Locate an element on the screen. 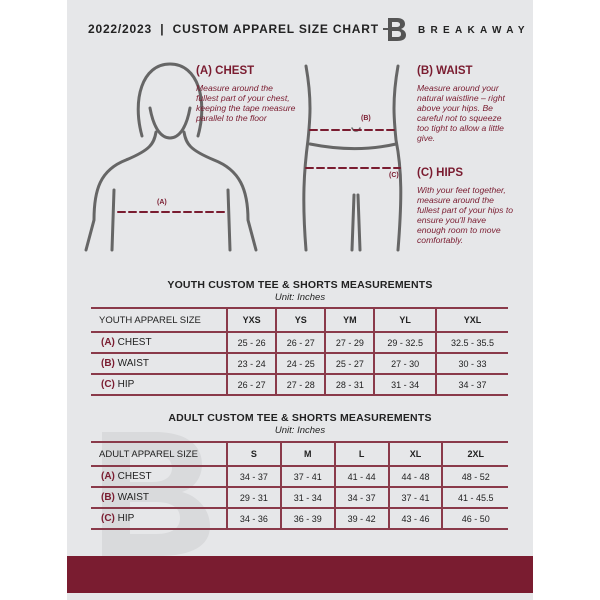  waist-heading: (B) WAIST is located at coordinates (445, 71).